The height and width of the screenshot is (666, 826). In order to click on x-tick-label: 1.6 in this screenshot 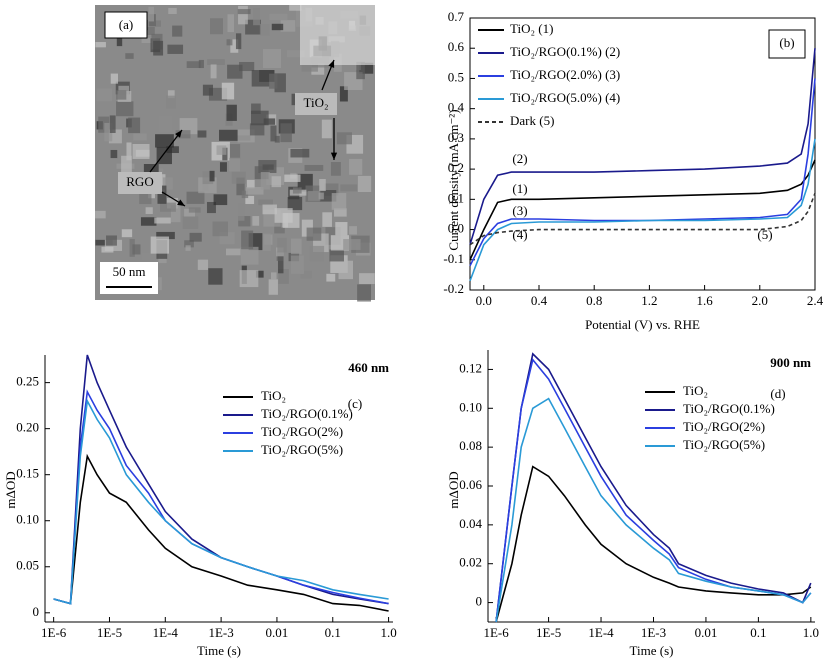, I will do `click(704, 300)`.